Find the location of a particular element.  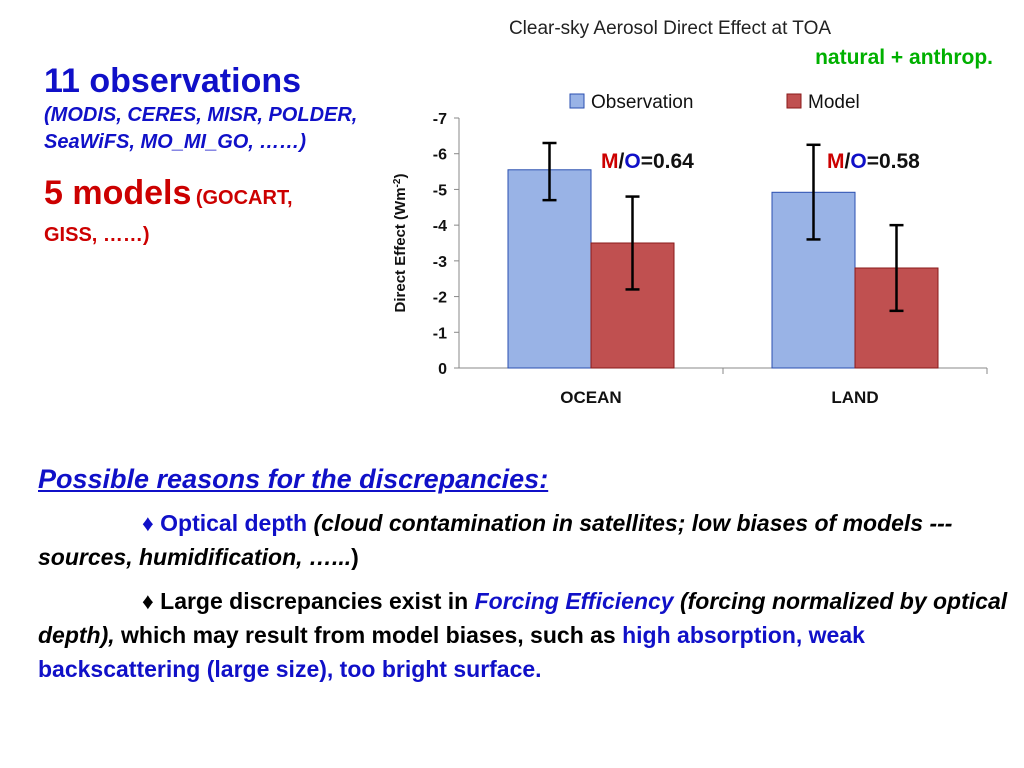

y-tick-label: -5 is located at coordinates (440, 190).